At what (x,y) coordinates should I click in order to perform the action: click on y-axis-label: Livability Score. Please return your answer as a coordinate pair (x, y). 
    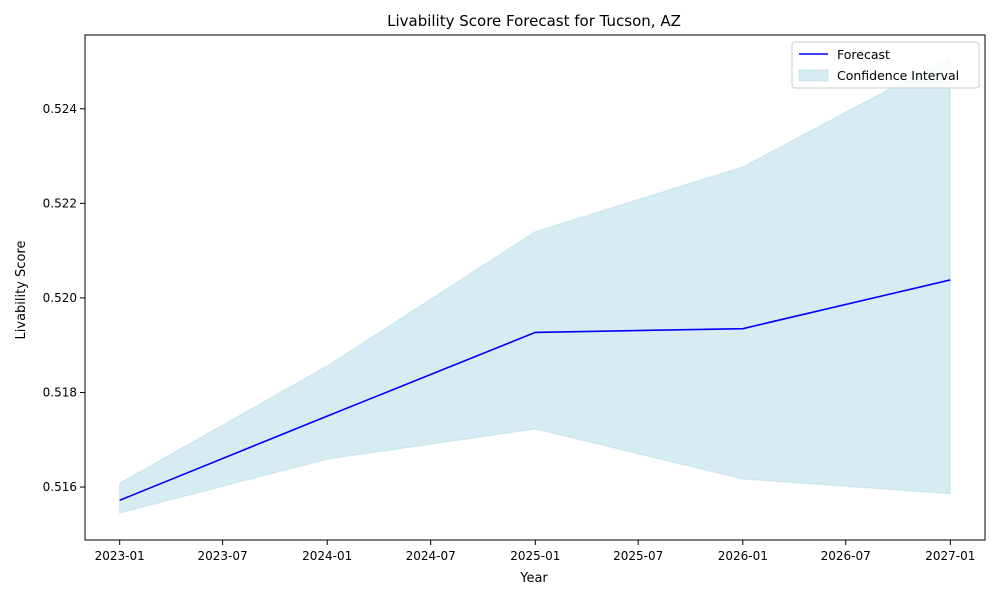
    Looking at the image, I should click on (21, 290).